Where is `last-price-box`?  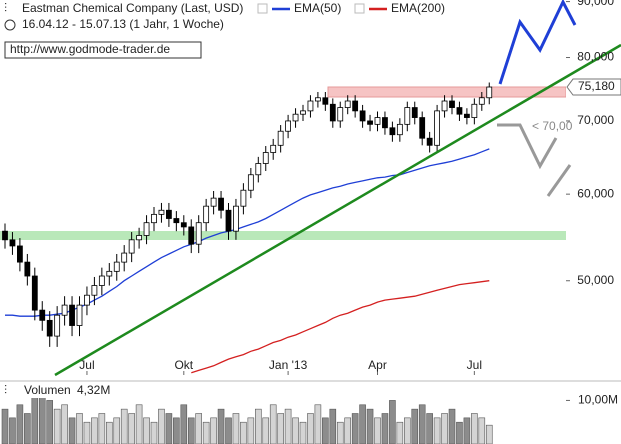 last-price-box is located at coordinates (593, 87).